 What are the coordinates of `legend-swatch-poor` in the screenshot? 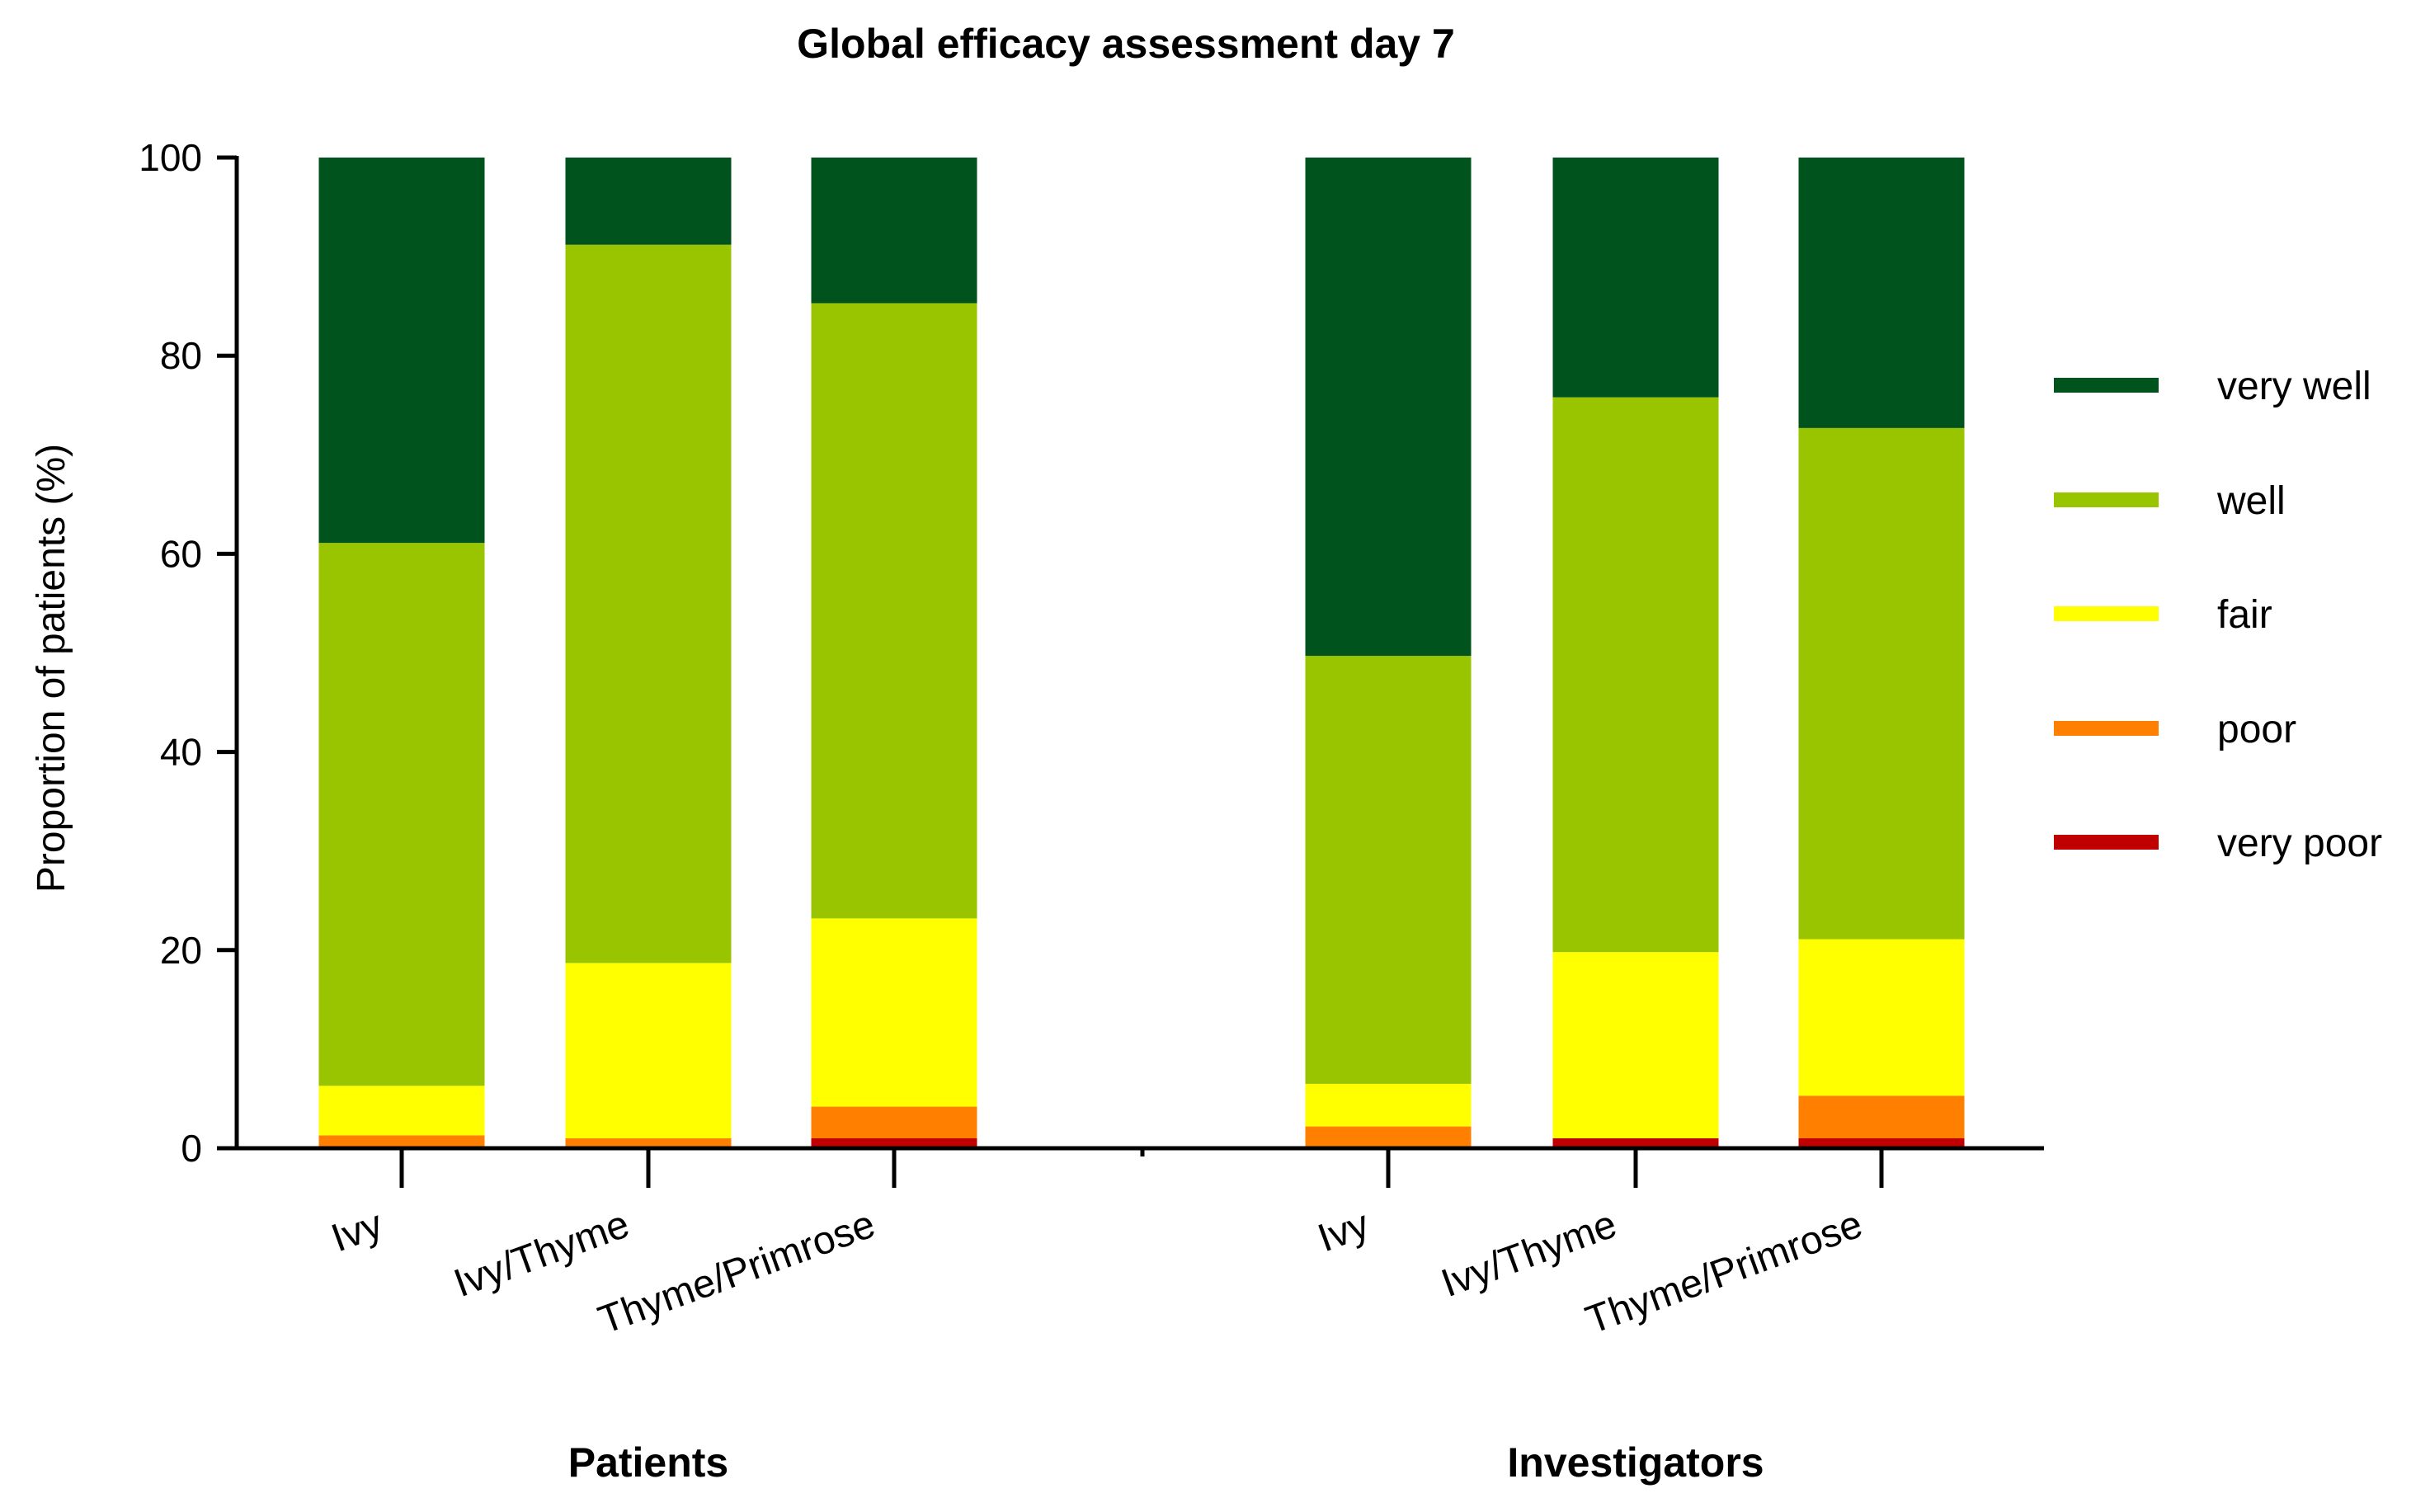 It's located at (2106, 728).